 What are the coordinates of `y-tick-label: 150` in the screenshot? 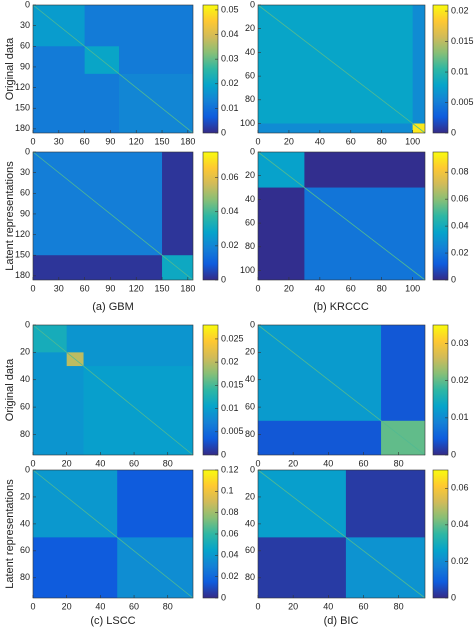 It's located at (22, 255).